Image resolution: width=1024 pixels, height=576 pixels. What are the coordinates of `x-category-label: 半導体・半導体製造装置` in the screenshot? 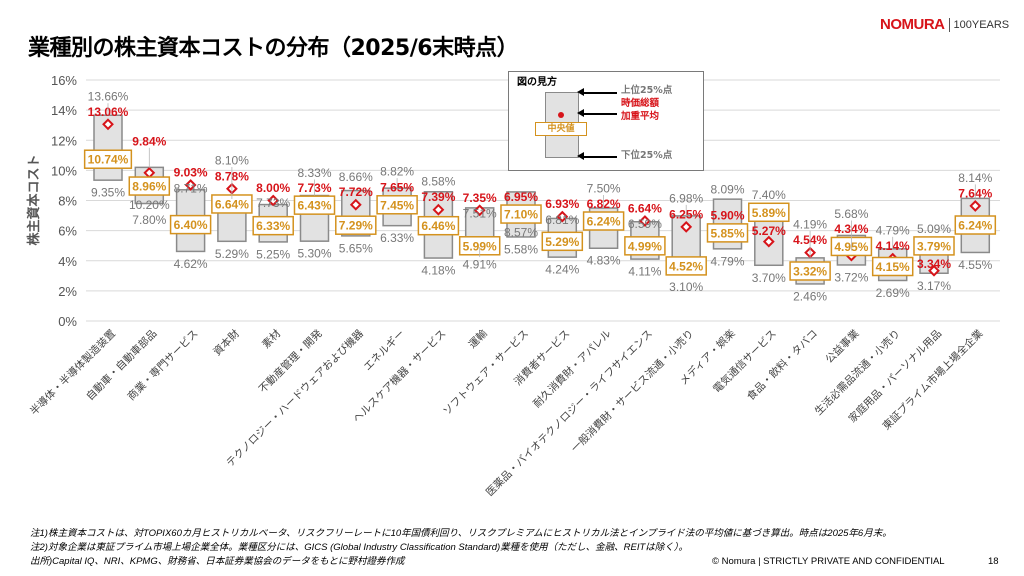 It's located at (72, 372).